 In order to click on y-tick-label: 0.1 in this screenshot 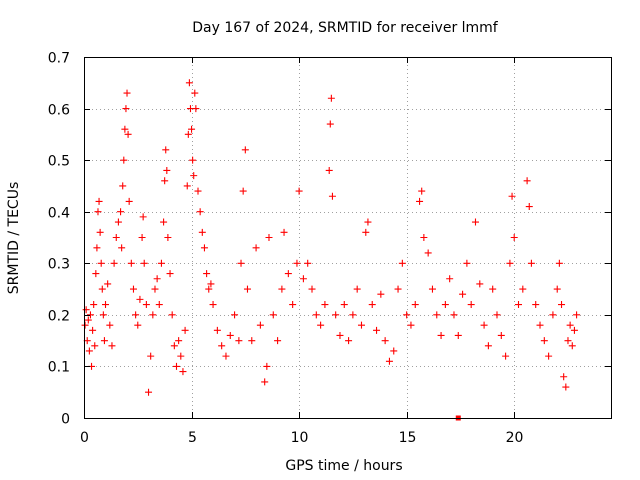, I will do `click(59, 368)`.